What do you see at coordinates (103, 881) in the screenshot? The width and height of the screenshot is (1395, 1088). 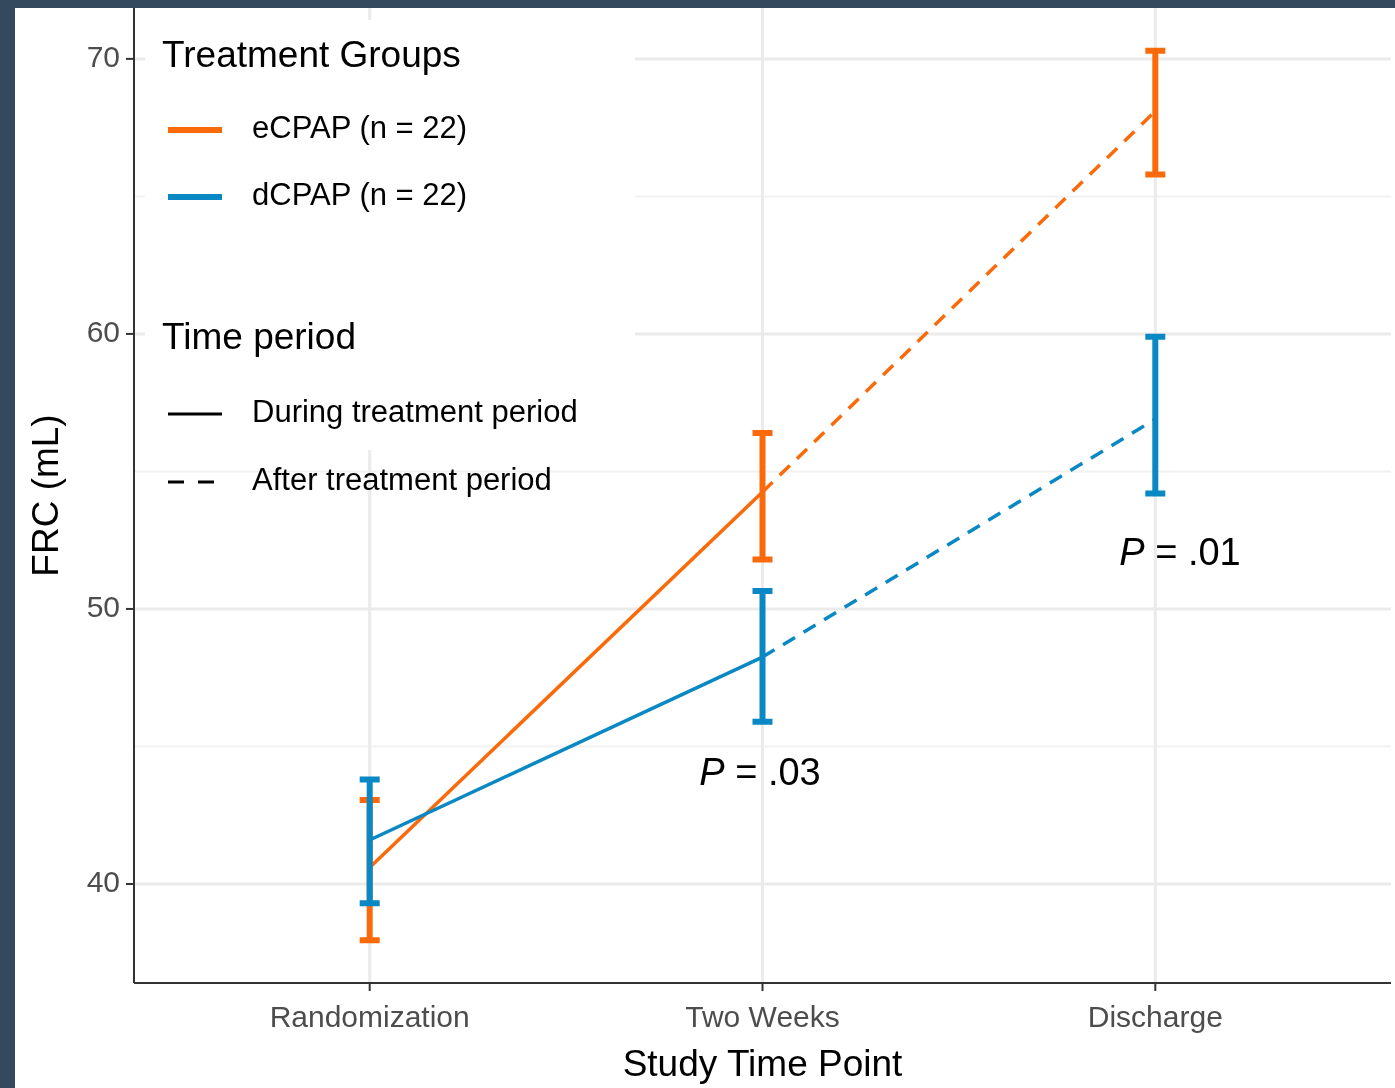 I see `y-tick-label: 40` at bounding box center [103, 881].